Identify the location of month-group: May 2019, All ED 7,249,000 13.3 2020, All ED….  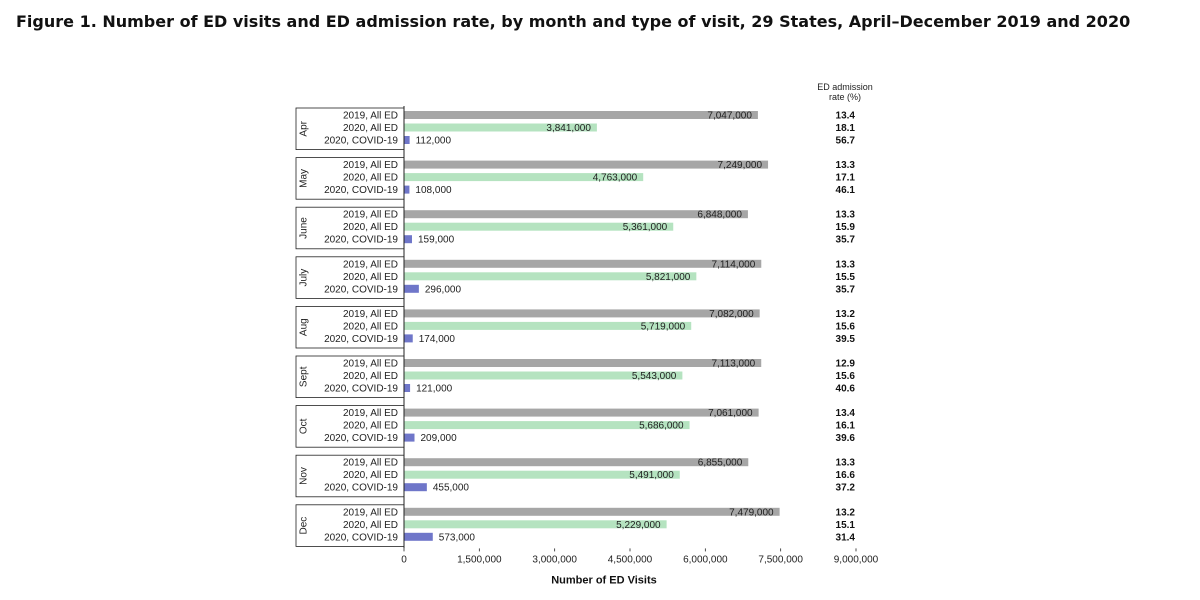
(575, 178).